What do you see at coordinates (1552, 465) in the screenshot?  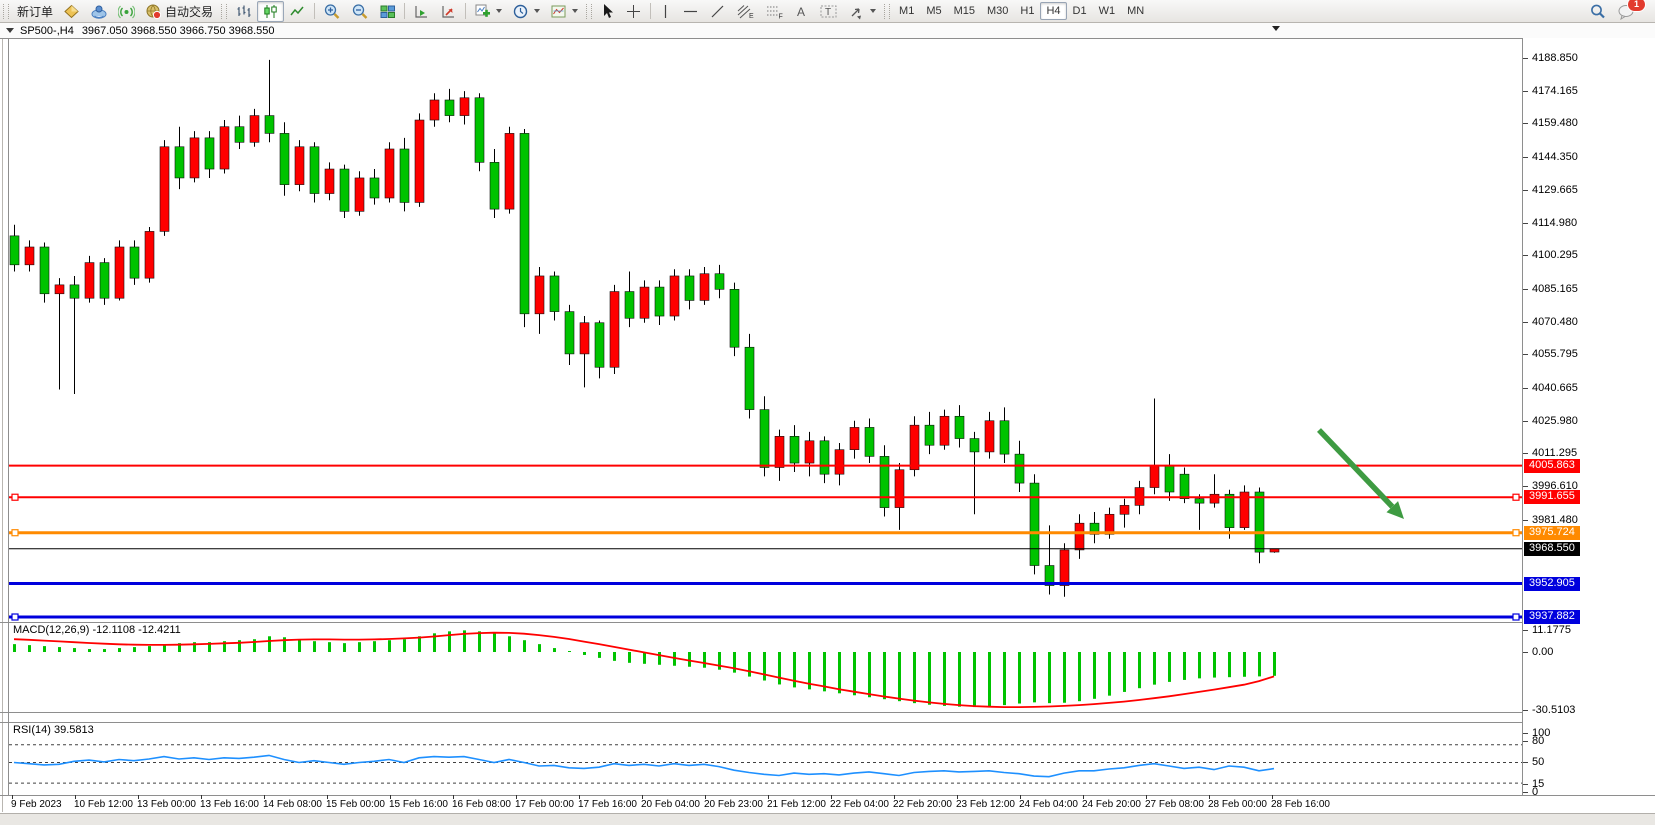 I see `line-price-label: 4005.863` at bounding box center [1552, 465].